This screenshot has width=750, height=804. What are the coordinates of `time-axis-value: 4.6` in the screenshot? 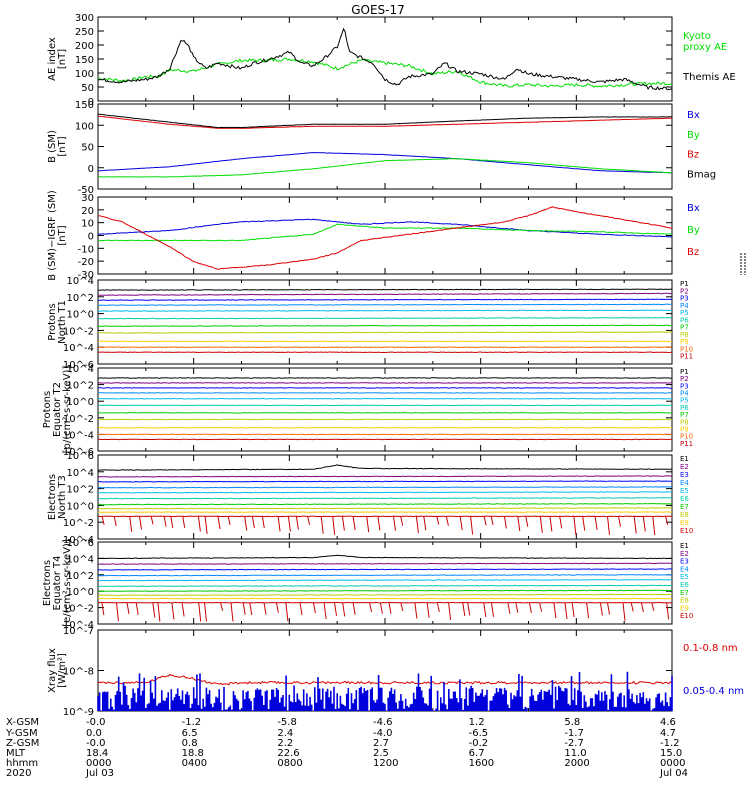 It's located at (668, 722).